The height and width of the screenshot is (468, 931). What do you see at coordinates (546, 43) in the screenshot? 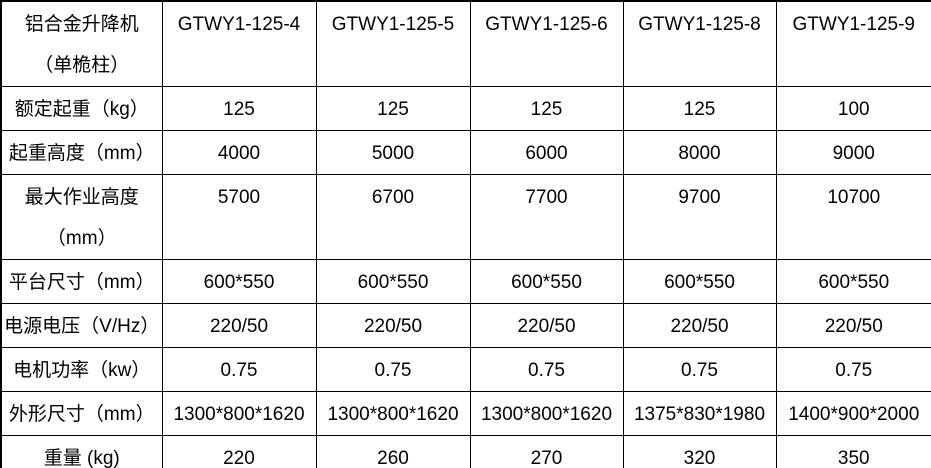
I see `model-header-cell: GTWY1-125-6` at bounding box center [546, 43].